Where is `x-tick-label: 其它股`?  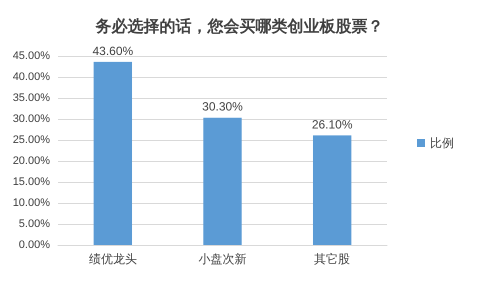 x-tick-label: 其它股 is located at coordinates (332, 259).